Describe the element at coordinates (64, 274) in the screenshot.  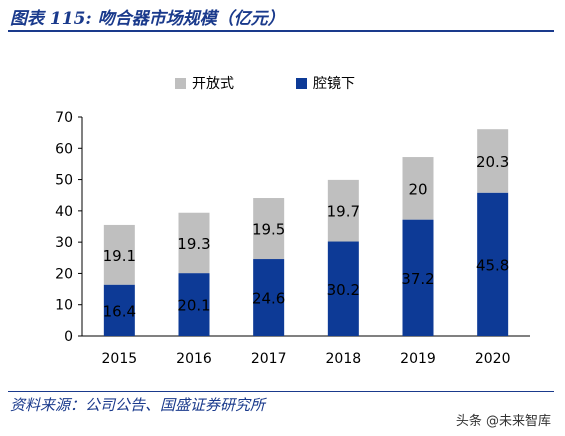
I see `y-tick-label: 20` at that location.